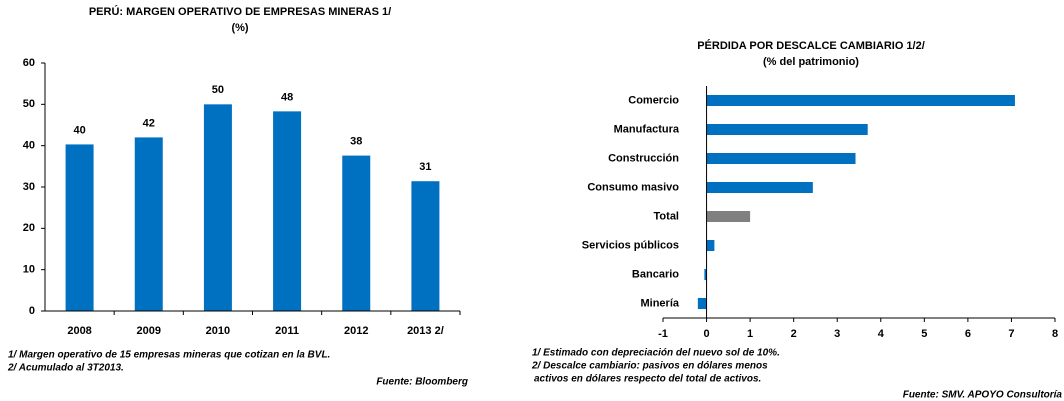 Image resolution: width=1064 pixels, height=401 pixels. What do you see at coordinates (968, 334) in the screenshot?
I see `x-tick-label: 6` at bounding box center [968, 334].